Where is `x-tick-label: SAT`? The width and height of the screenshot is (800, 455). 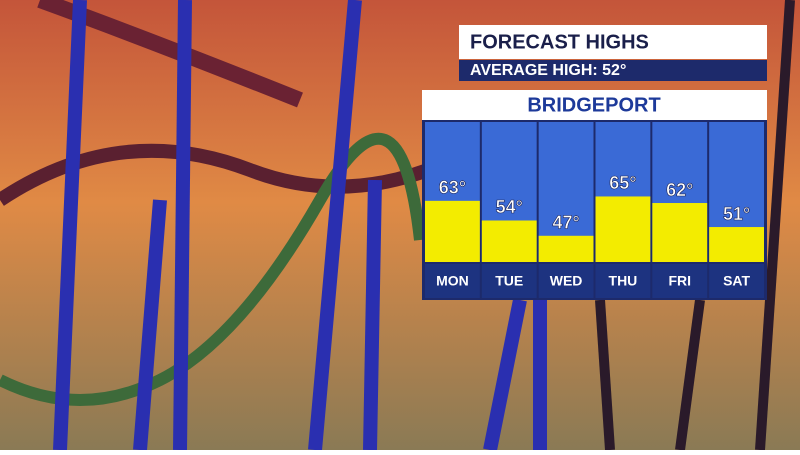 x-tick-label: SAT is located at coordinates (736, 281).